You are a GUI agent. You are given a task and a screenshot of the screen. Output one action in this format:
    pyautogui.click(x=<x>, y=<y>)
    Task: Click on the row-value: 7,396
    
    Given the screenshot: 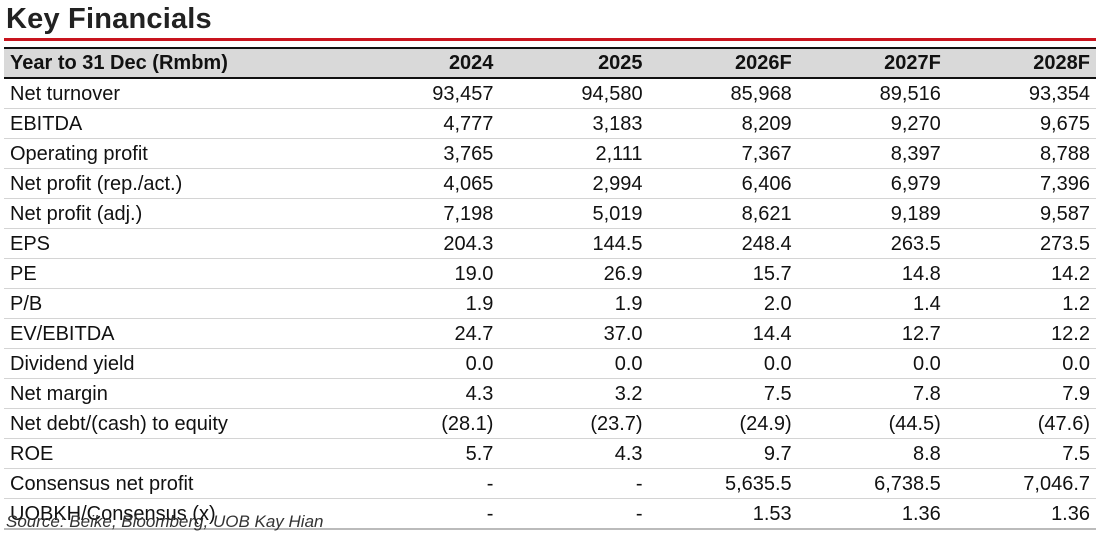 What is the action you would take?
    pyautogui.click(x=1021, y=183)
    